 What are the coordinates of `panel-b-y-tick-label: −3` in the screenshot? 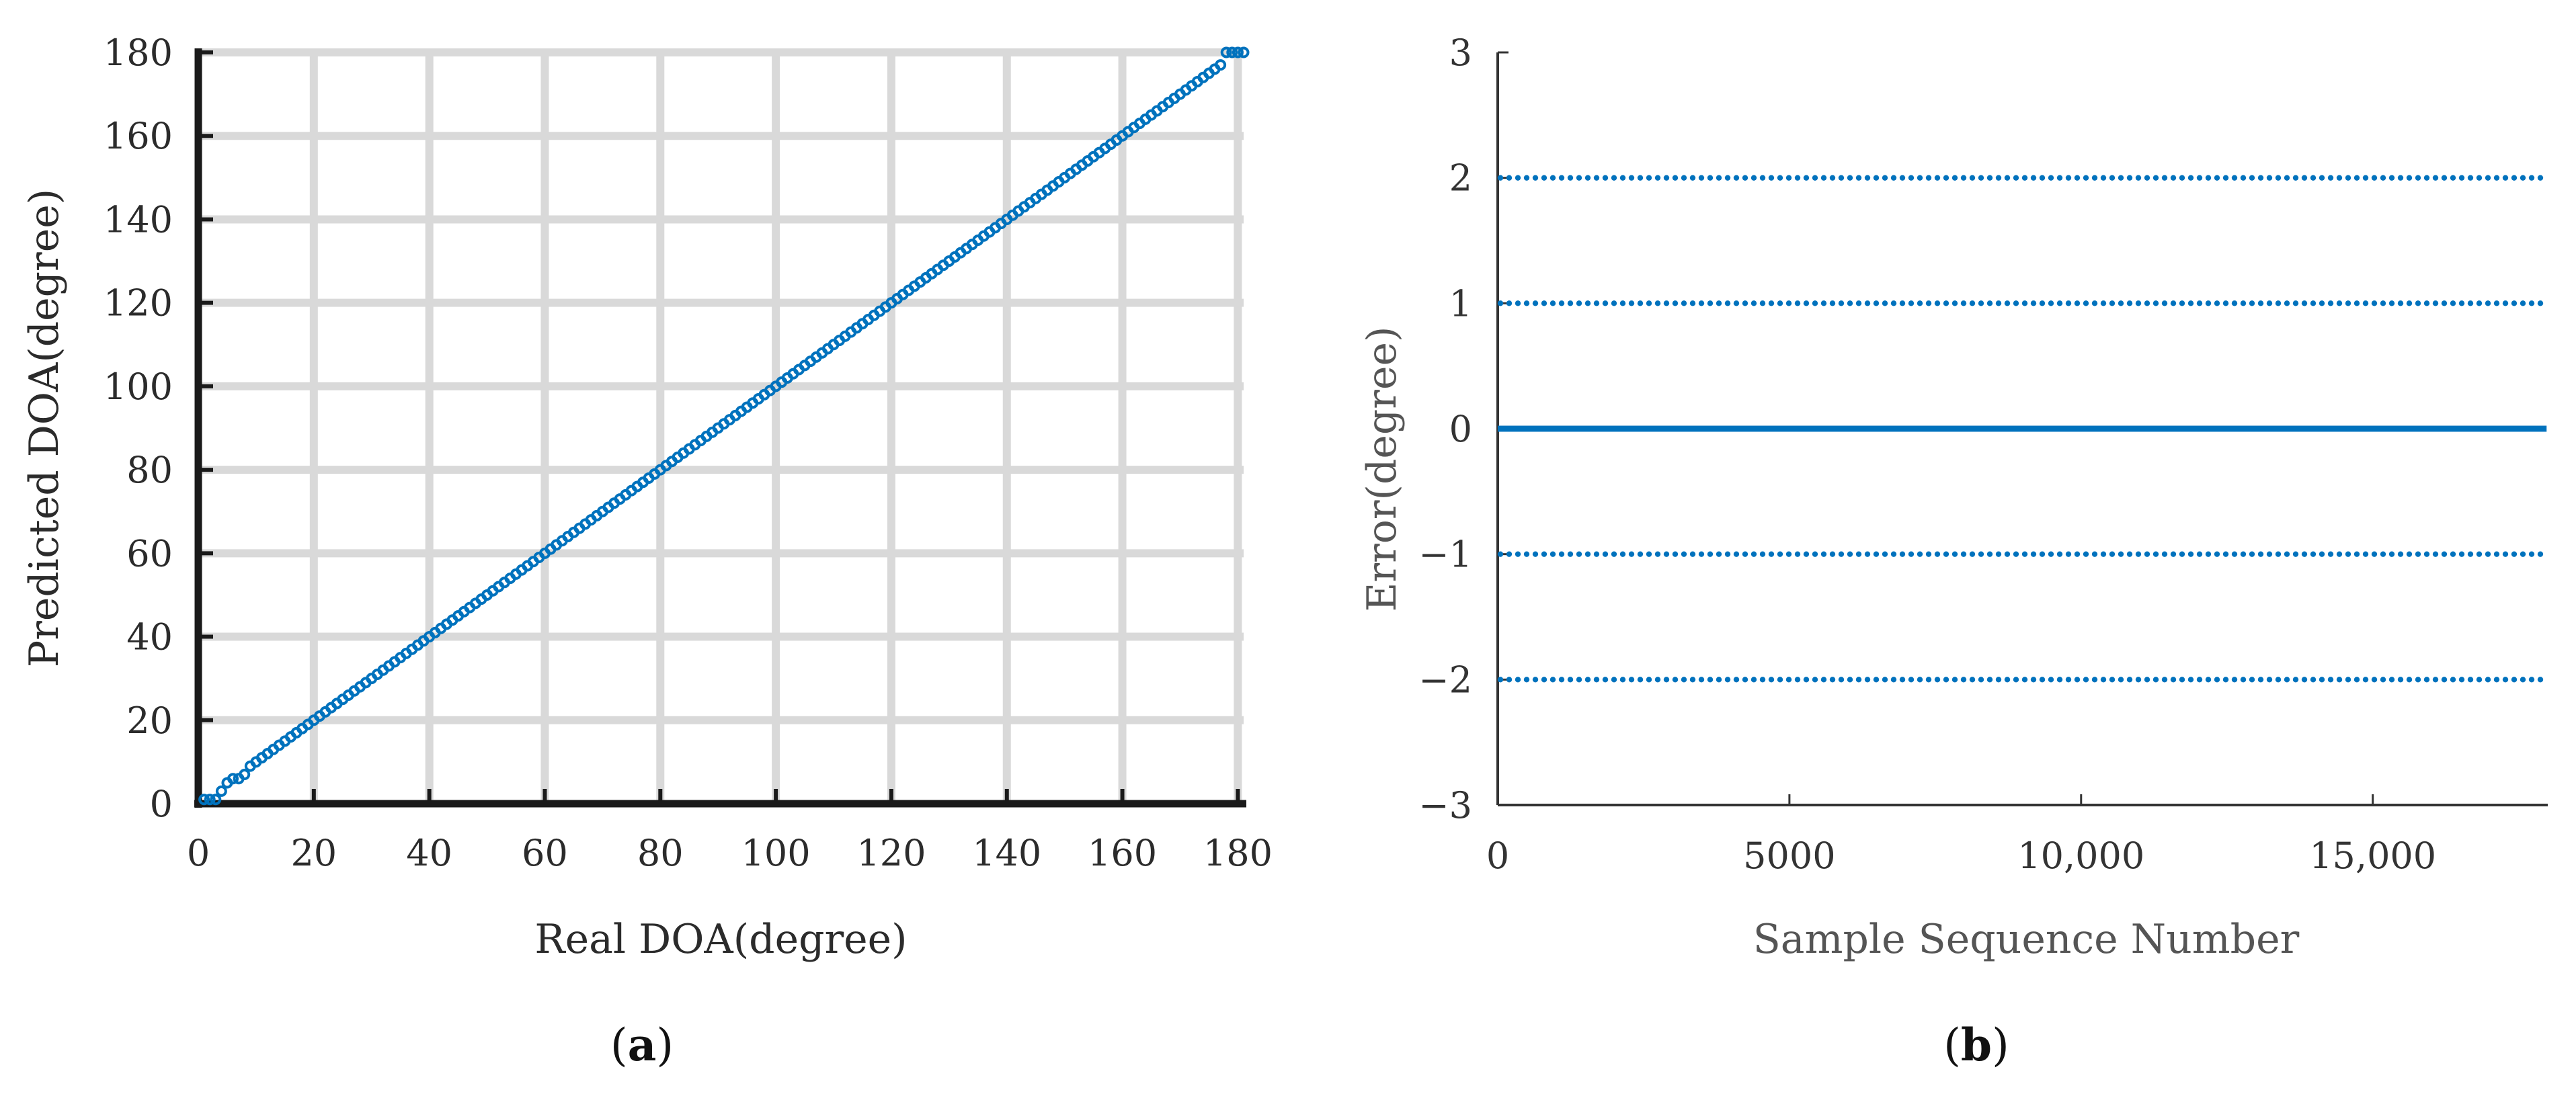 It's located at (1445, 805).